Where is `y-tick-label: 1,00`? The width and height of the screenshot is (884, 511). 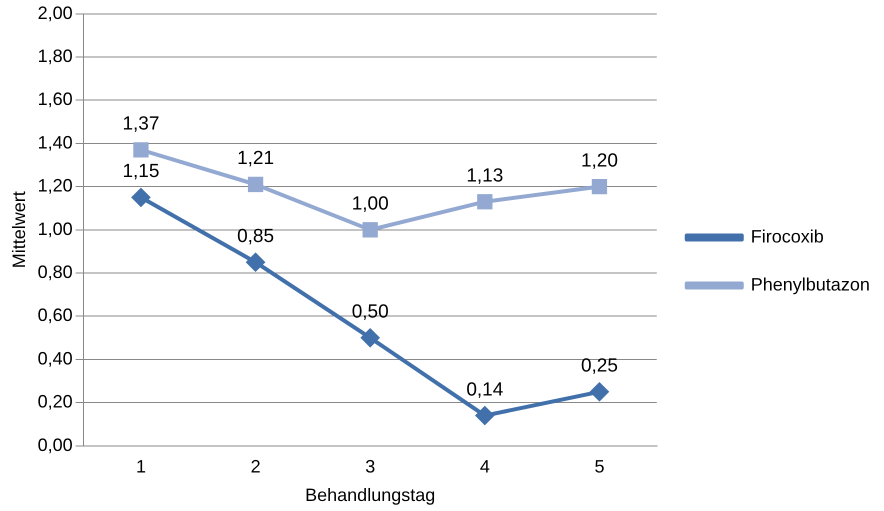 y-tick-label: 1,00 is located at coordinates (55, 228).